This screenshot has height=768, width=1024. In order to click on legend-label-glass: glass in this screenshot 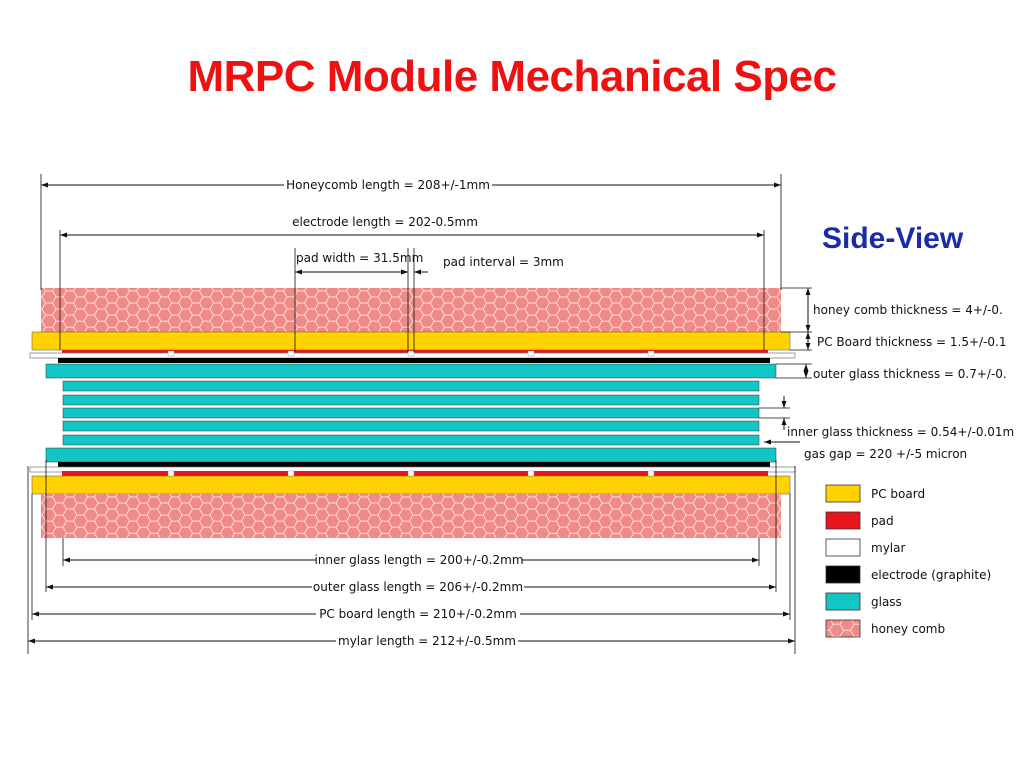, I will do `click(886, 602)`.